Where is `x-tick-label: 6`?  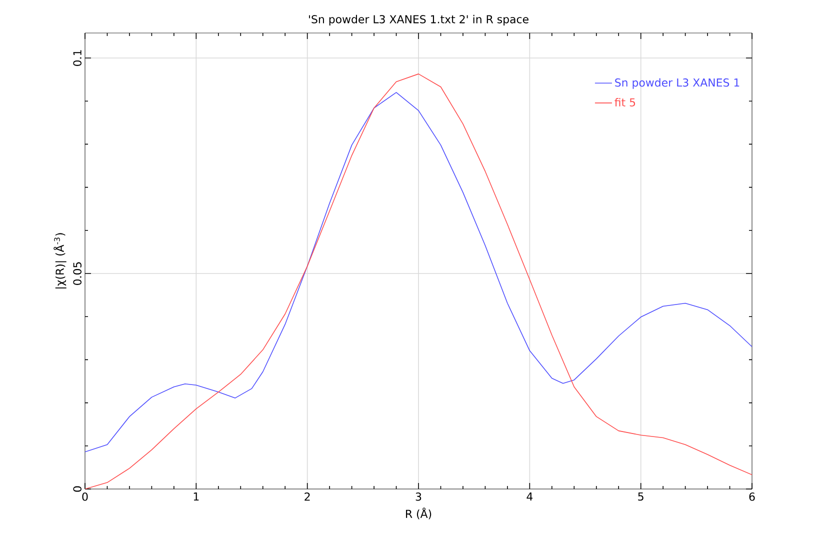 x-tick-label: 6 is located at coordinates (752, 496).